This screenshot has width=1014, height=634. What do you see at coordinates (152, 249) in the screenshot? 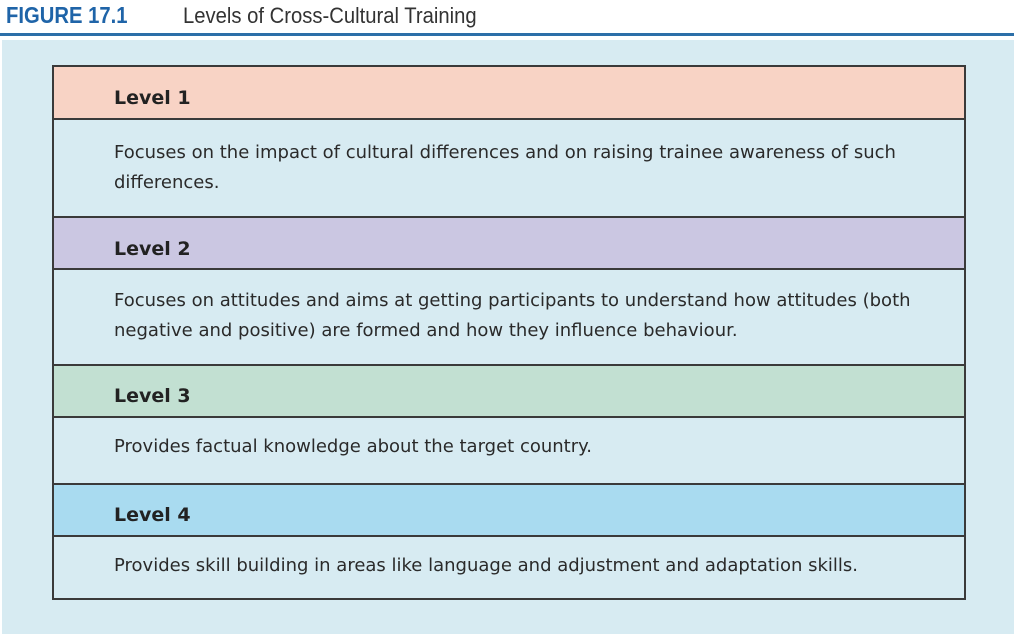
I see `level-2-label: Level 2` at bounding box center [152, 249].